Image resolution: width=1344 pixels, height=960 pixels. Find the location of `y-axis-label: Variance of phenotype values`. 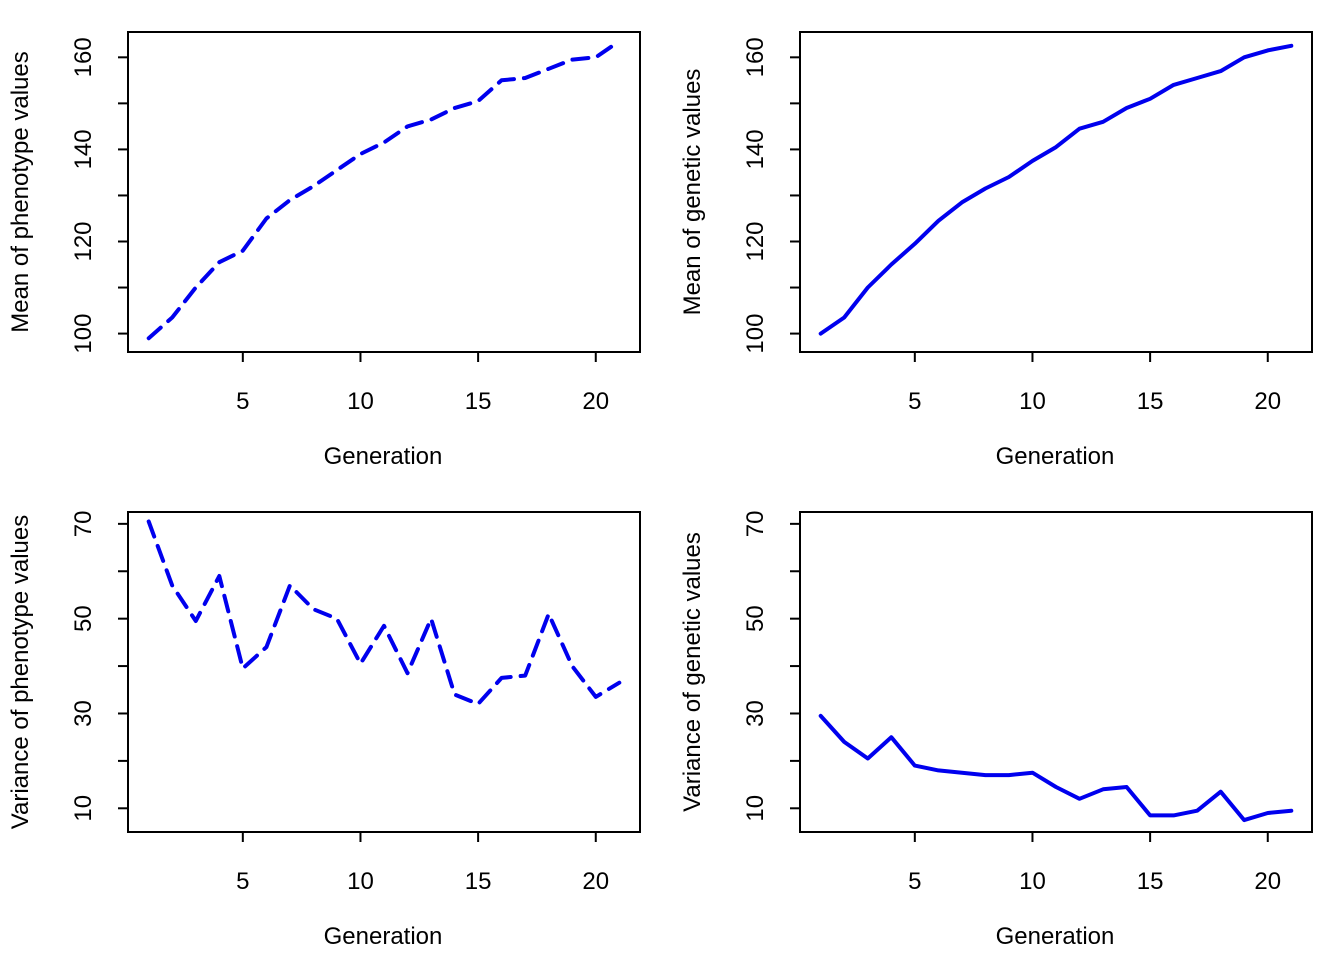

y-axis-label: Variance of phenotype values is located at coordinates (20, 672).